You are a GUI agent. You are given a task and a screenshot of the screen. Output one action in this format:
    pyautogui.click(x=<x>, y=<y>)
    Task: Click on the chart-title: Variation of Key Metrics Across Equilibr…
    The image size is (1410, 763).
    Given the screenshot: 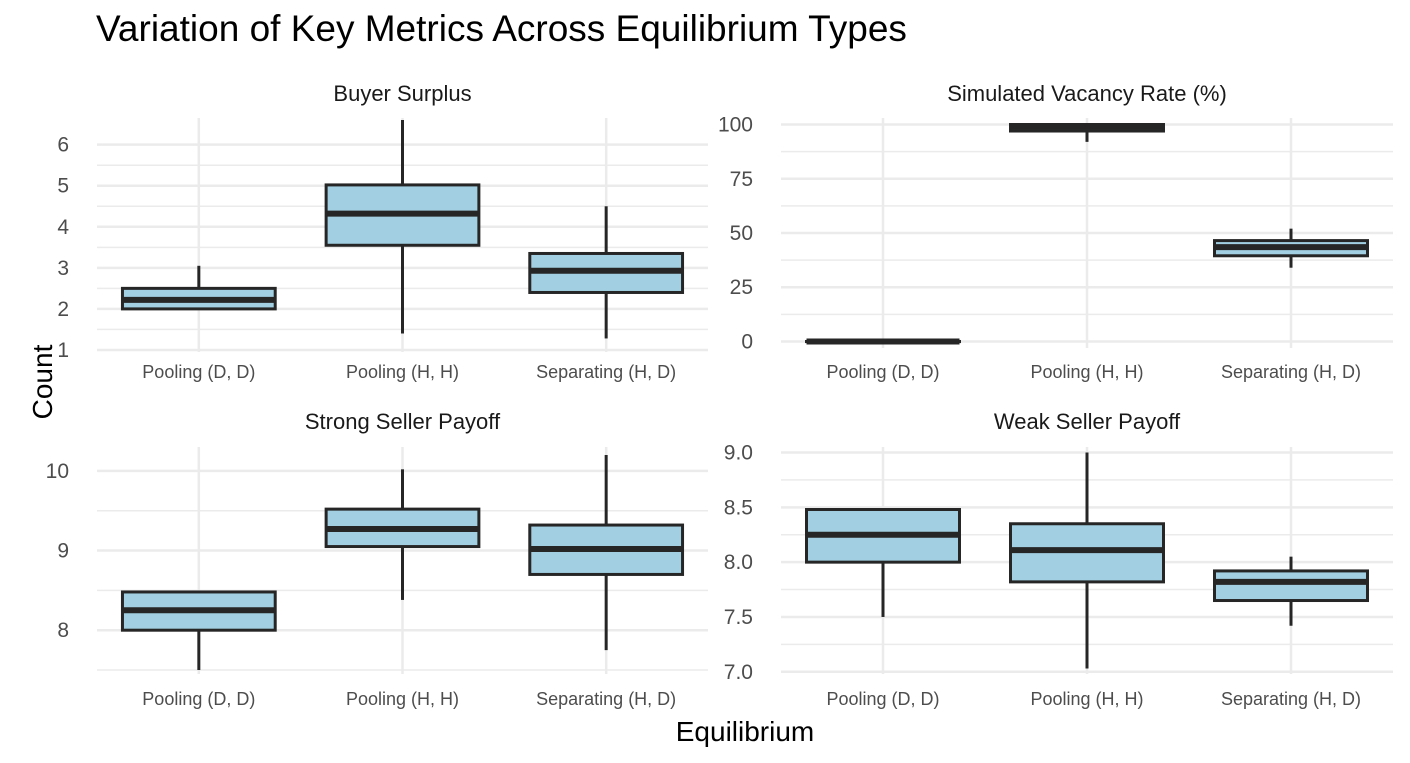 What is the action you would take?
    pyautogui.click(x=501, y=28)
    